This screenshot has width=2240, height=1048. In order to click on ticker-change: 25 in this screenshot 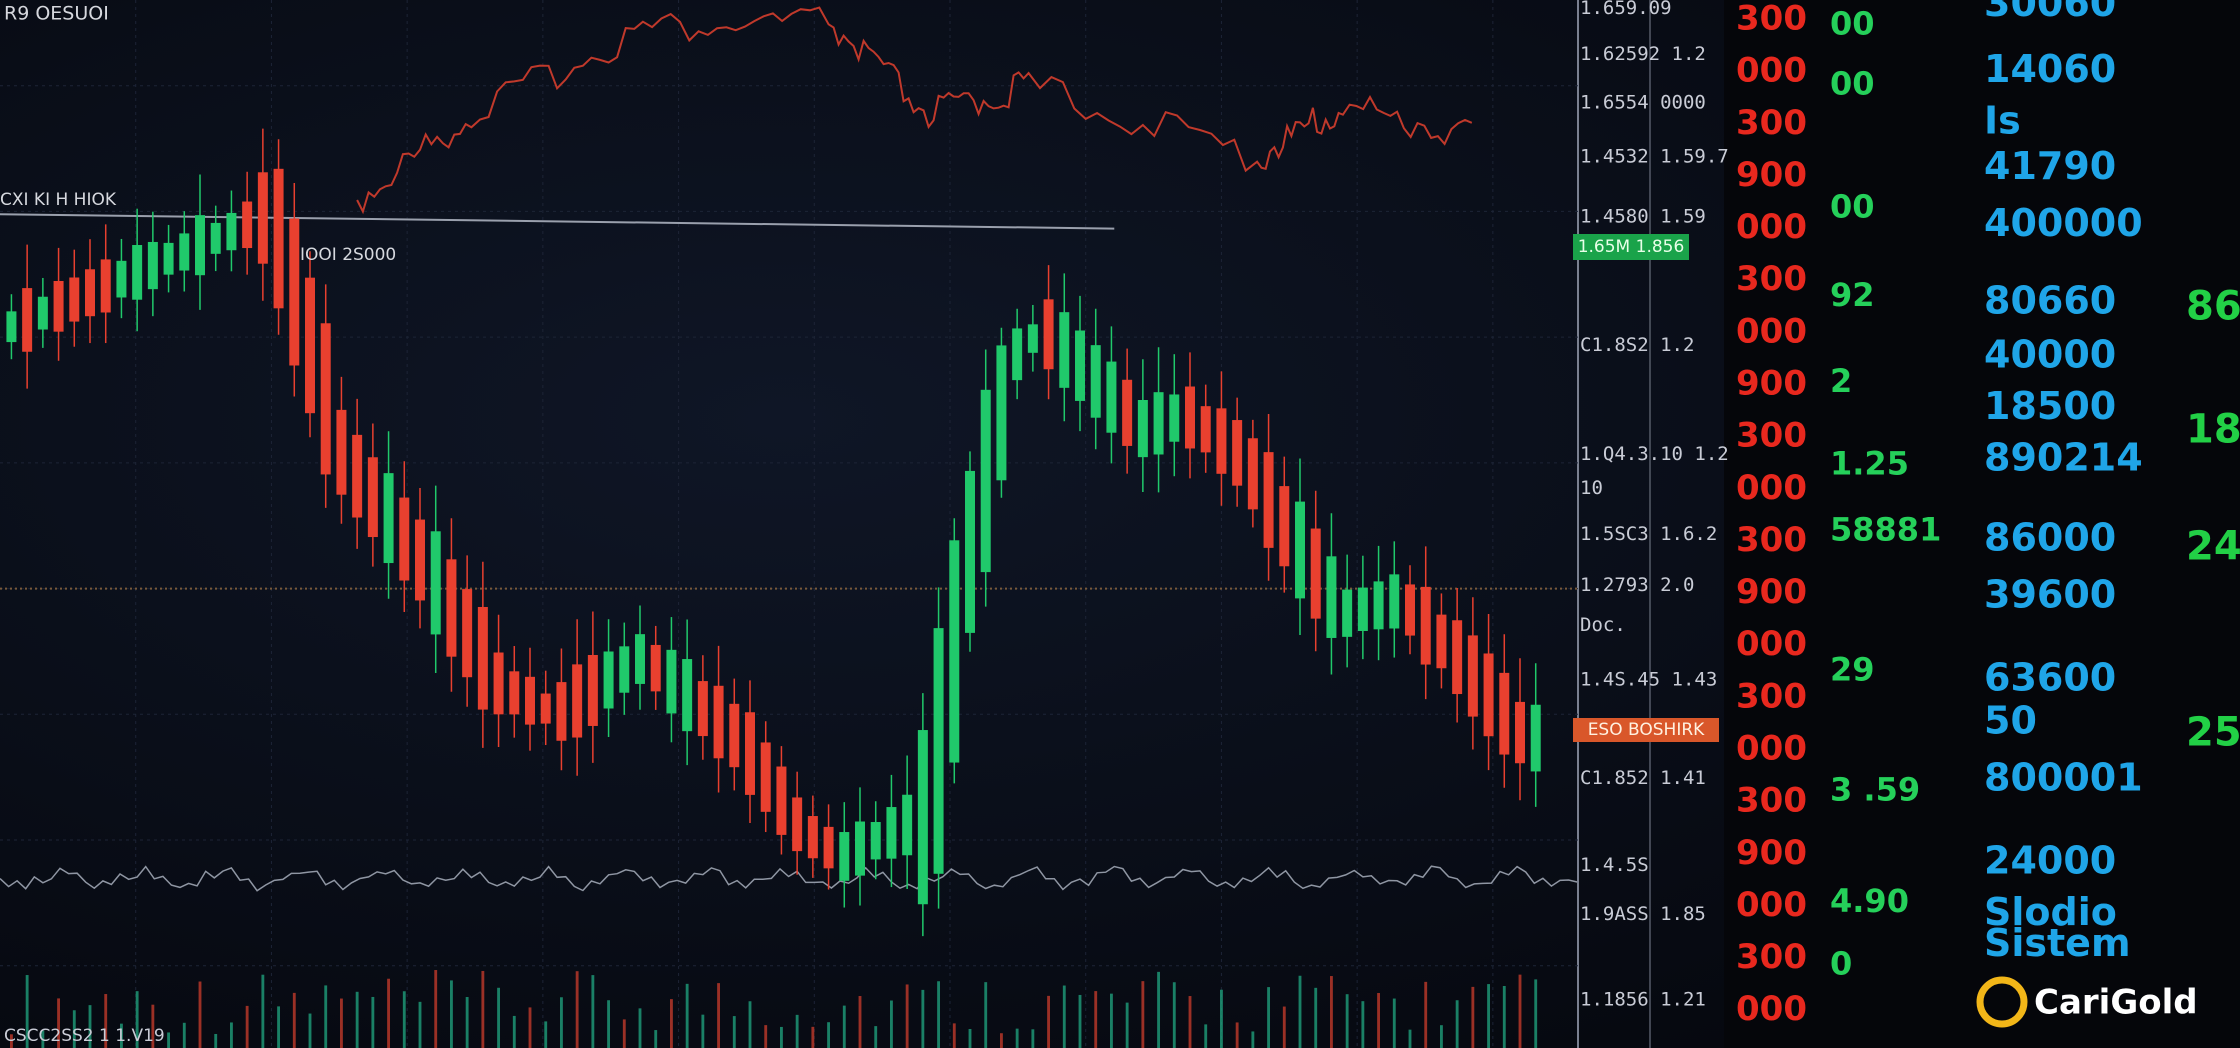, I will do `click(2213, 732)`.